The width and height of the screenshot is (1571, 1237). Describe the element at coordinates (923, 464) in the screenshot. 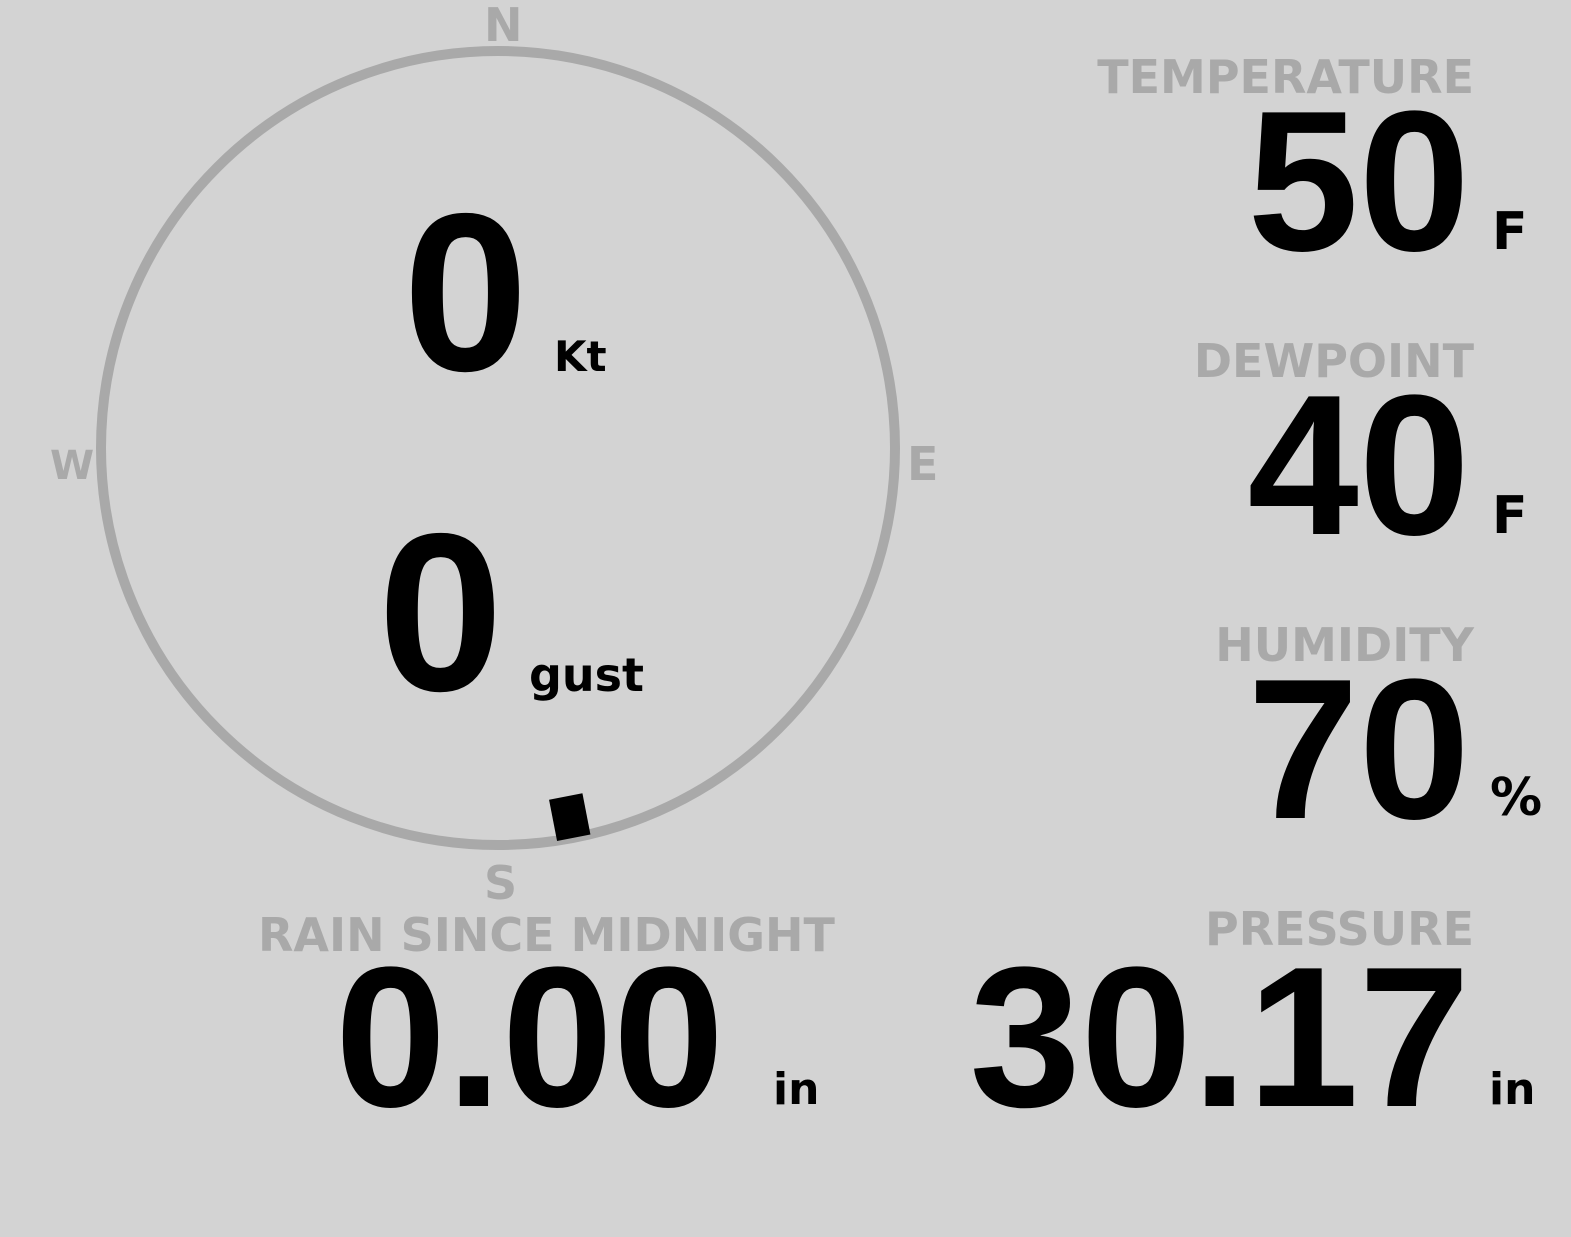

I see `compass-east-label: E` at that location.